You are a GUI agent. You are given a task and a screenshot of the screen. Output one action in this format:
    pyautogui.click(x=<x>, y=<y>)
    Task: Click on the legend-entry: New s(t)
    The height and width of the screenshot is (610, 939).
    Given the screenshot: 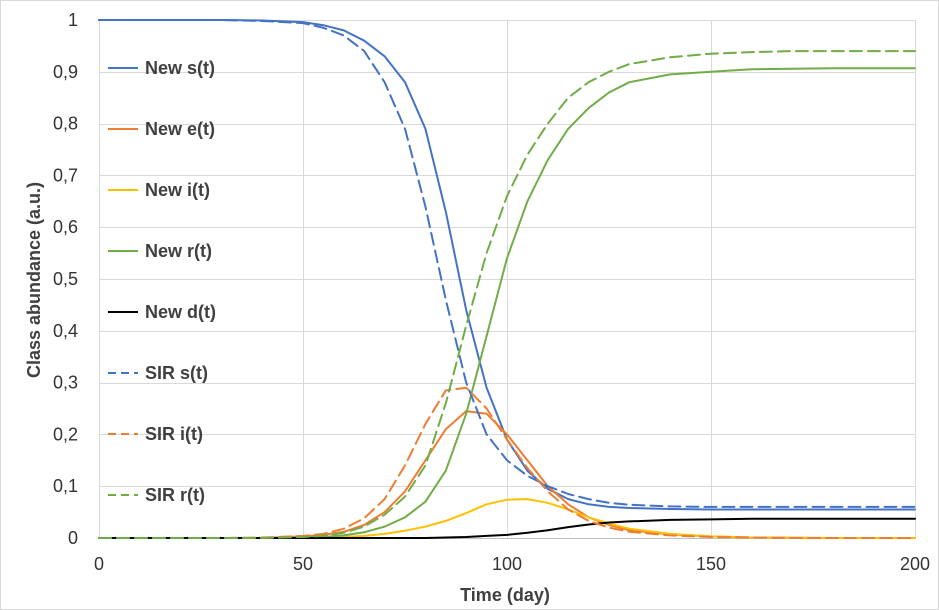 What is the action you would take?
    pyautogui.click(x=161, y=68)
    